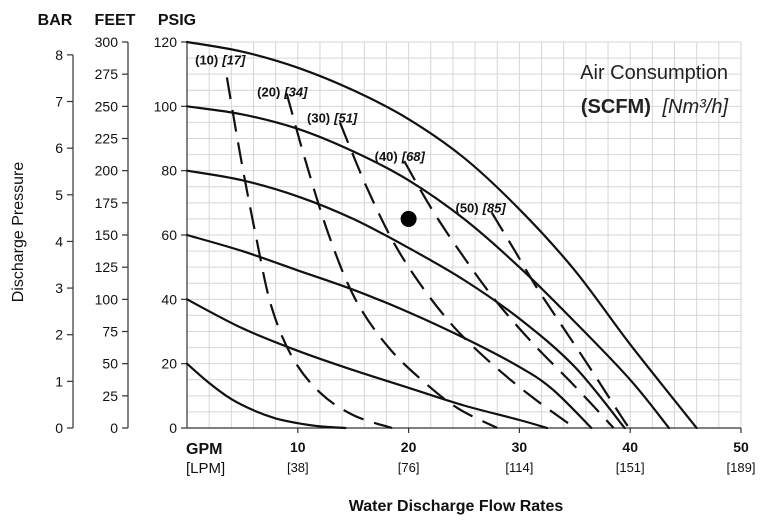 This screenshot has height=521, width=768. I want to click on y-tick-label-bar: 0, so click(59, 428).